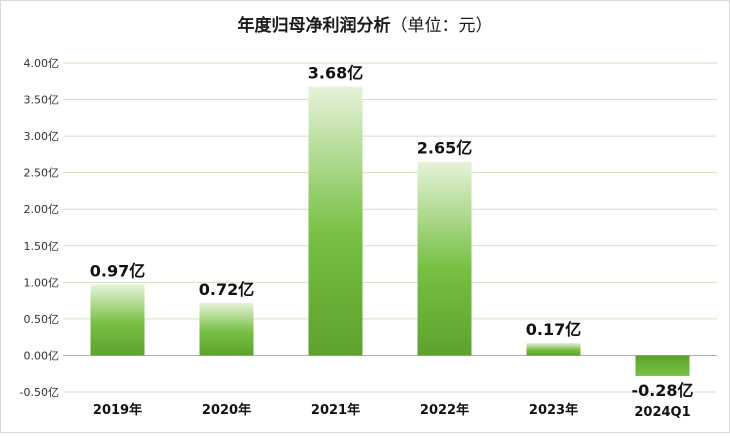  What do you see at coordinates (42, 282) in the screenshot?
I see `y-tick-label: 1.00亿` at bounding box center [42, 282].